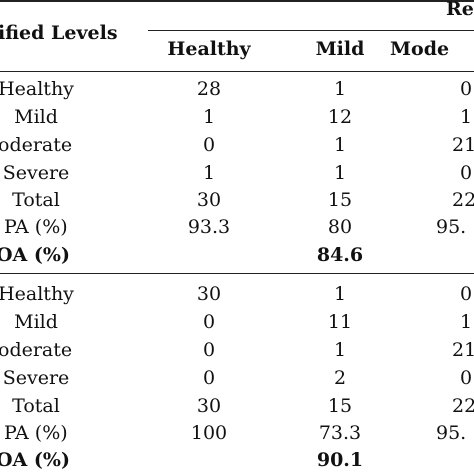  Describe the element at coordinates (340, 227) in the screenshot. I see `table-cell: 80` at that location.